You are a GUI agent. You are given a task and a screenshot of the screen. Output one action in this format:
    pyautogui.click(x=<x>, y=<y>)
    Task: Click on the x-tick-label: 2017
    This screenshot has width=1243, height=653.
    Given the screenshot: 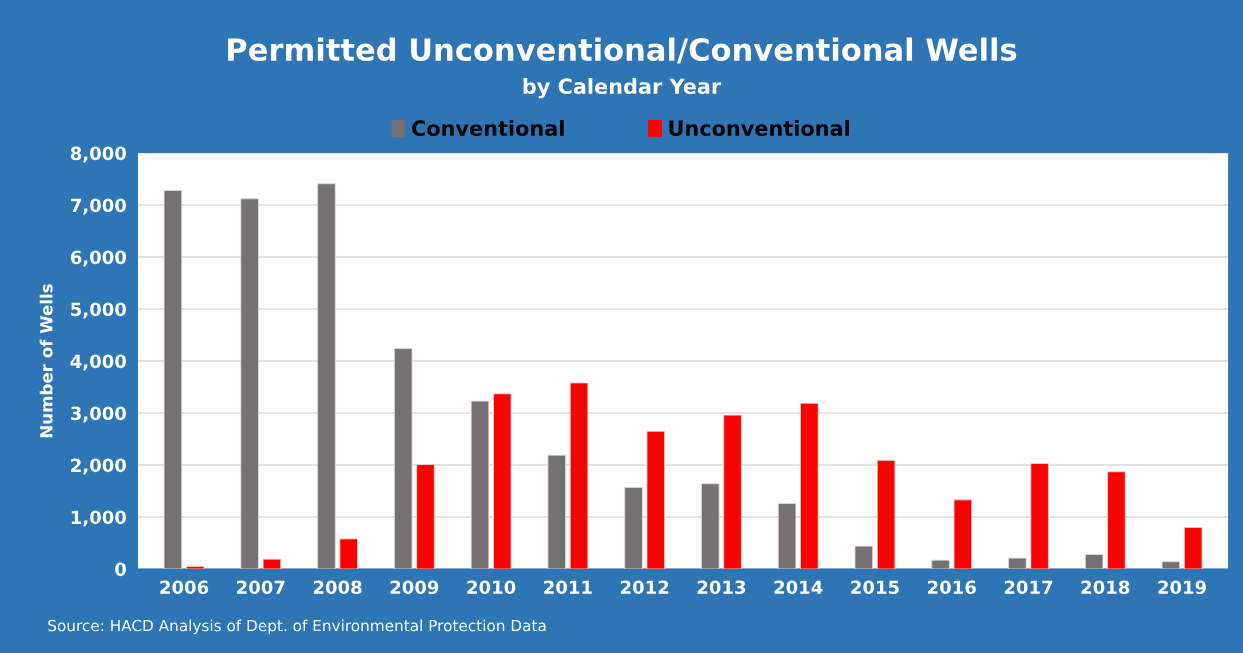 What is the action you would take?
    pyautogui.click(x=1028, y=587)
    